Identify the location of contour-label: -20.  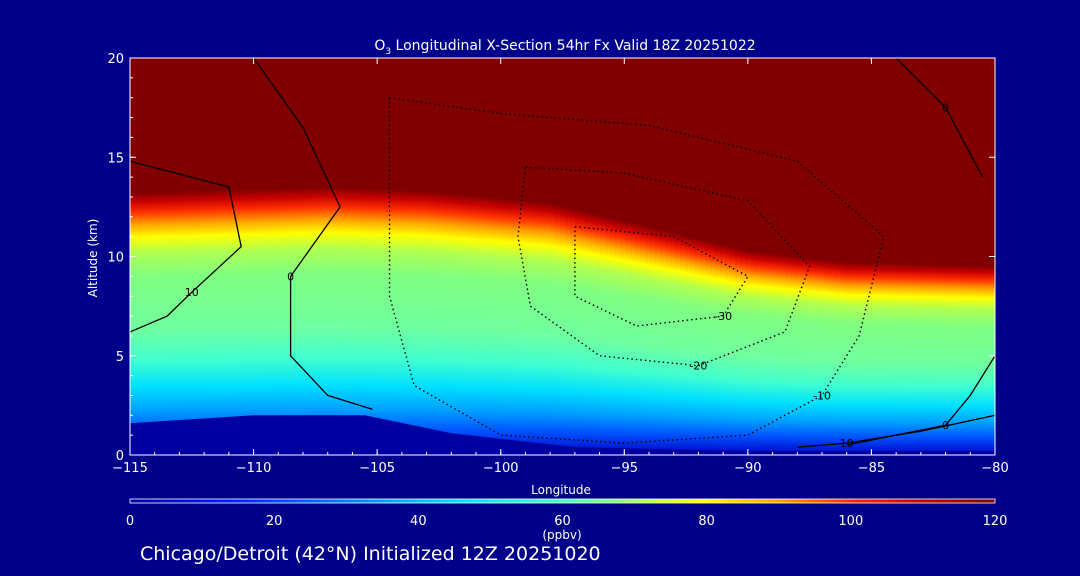
(698, 366).